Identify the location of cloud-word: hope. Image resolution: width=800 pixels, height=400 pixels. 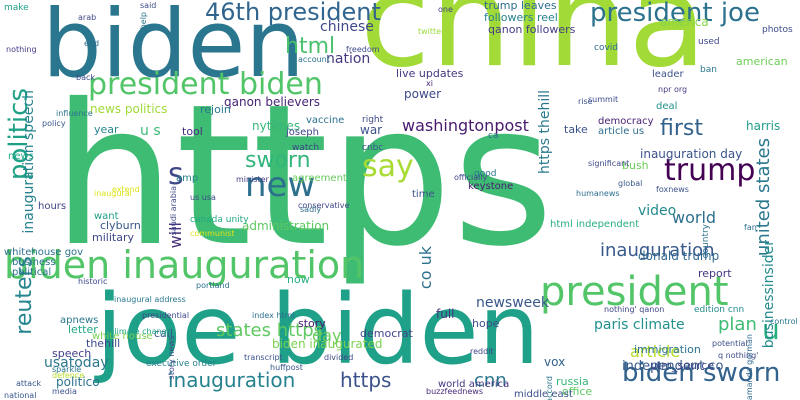
(486, 323).